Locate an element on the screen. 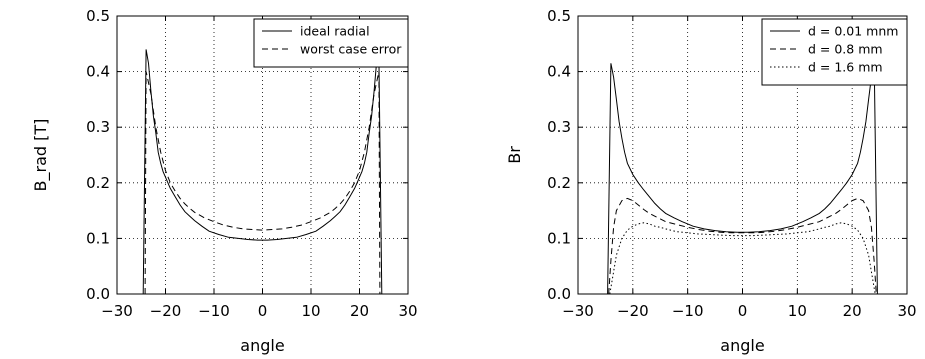  legend-label: d = 1.6 mm is located at coordinates (845, 67).